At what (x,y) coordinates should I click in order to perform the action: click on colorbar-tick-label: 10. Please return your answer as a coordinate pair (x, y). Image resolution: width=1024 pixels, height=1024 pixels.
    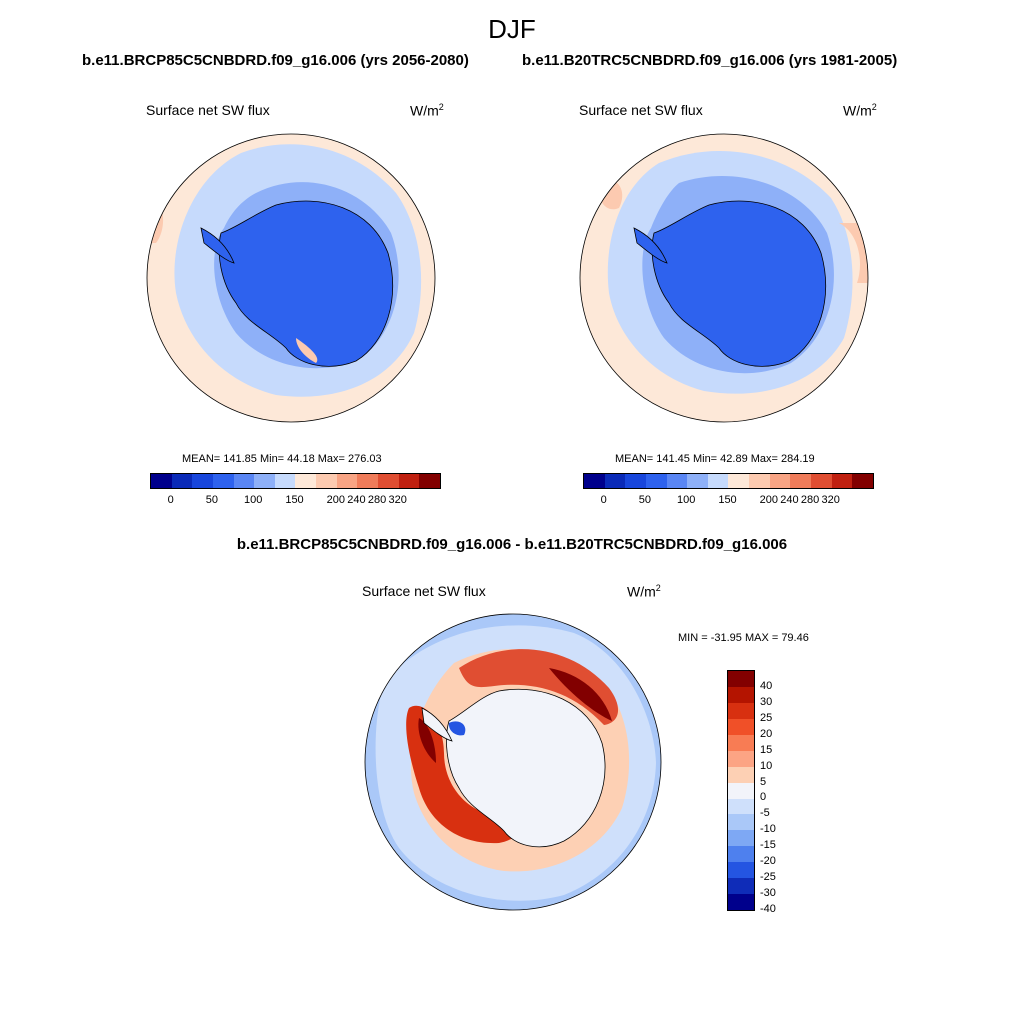
    Looking at the image, I should click on (766, 765).